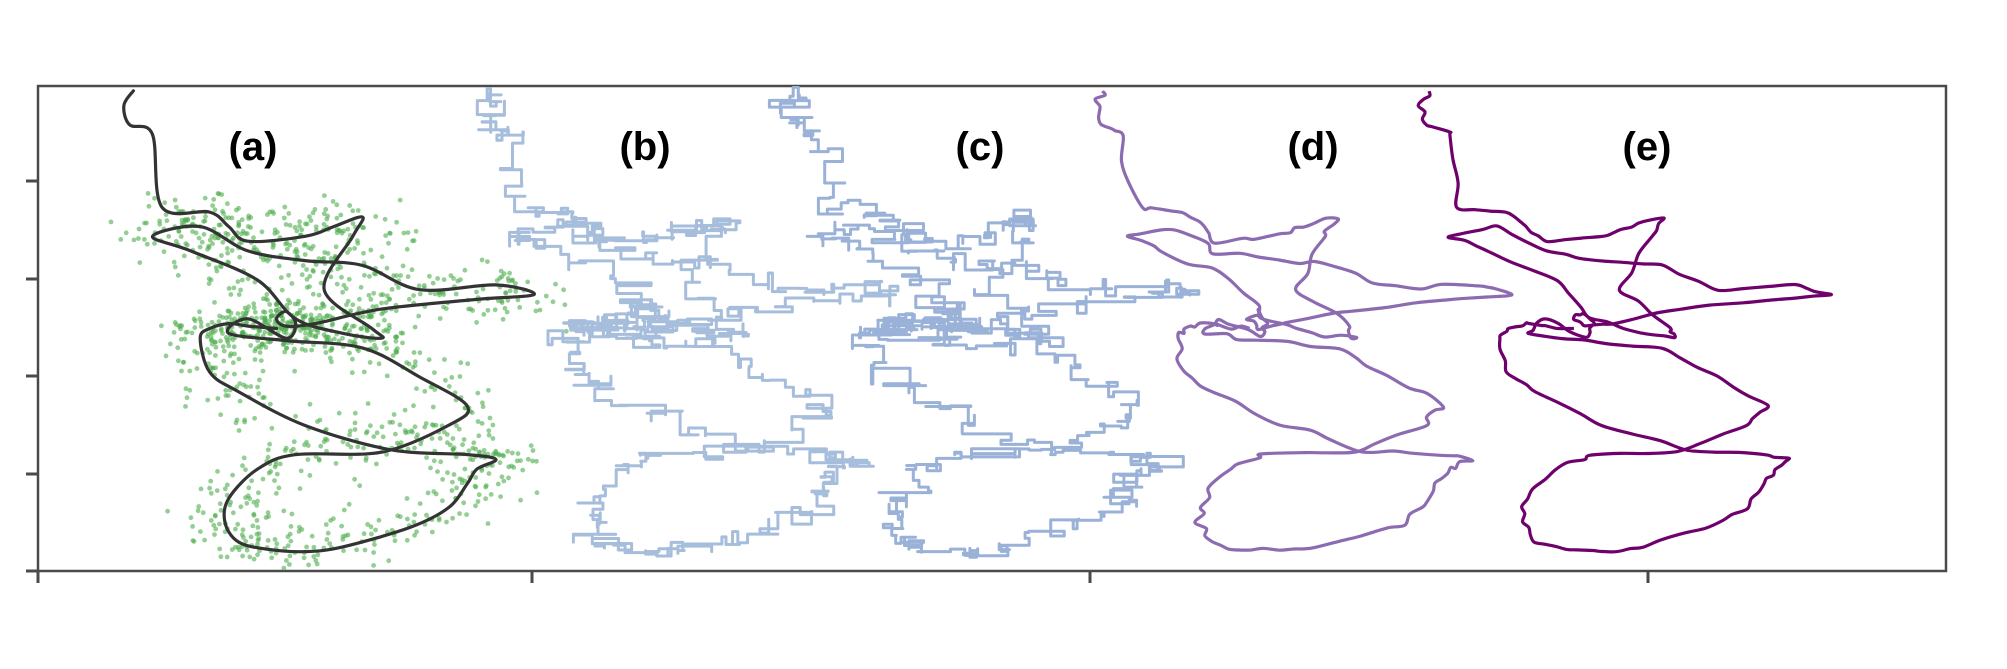 The width and height of the screenshot is (2007, 669). I want to click on panel-e, so click(1625, 322).